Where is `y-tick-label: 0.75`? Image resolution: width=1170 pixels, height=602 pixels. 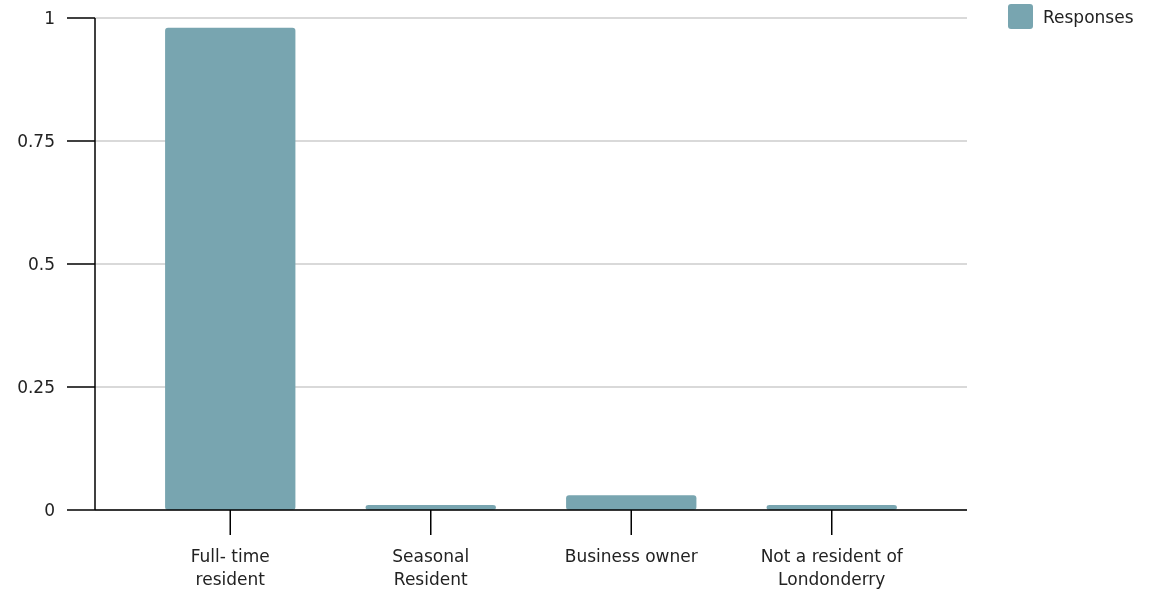
y-tick-label: 0.75 is located at coordinates (36, 140).